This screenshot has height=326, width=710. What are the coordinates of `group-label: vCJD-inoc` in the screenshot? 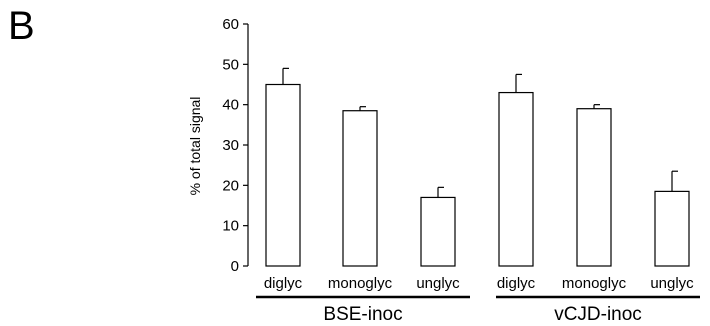 It's located at (598, 314).